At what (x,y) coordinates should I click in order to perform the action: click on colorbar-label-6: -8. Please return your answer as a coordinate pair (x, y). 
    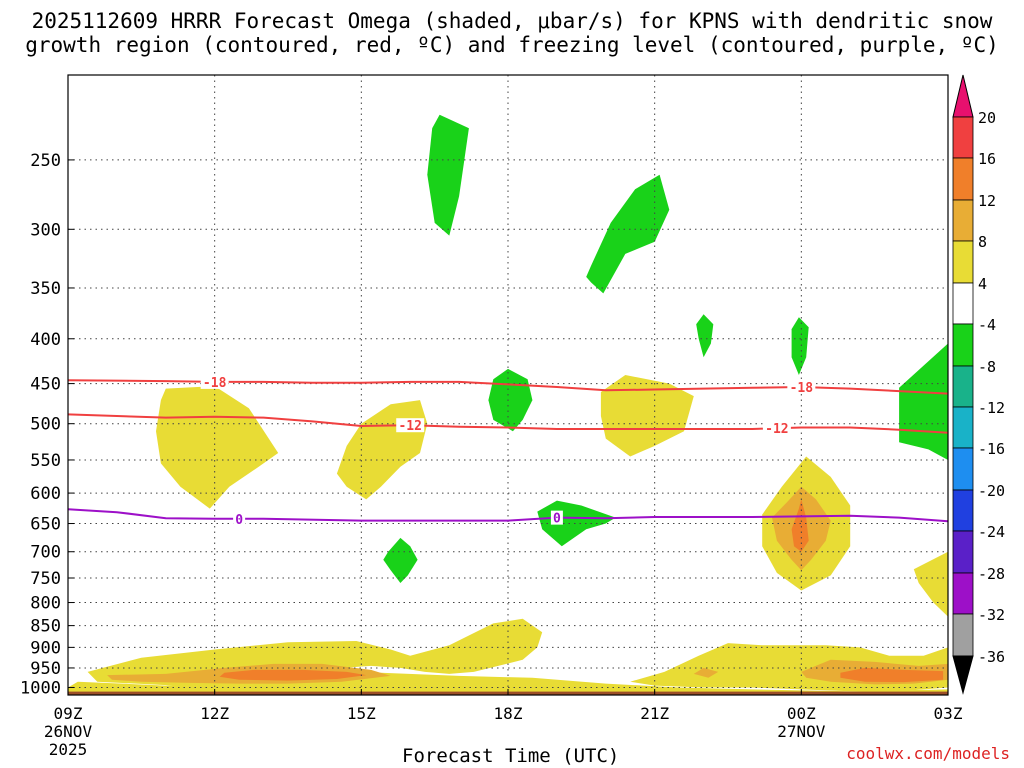
    Looking at the image, I should click on (987, 367).